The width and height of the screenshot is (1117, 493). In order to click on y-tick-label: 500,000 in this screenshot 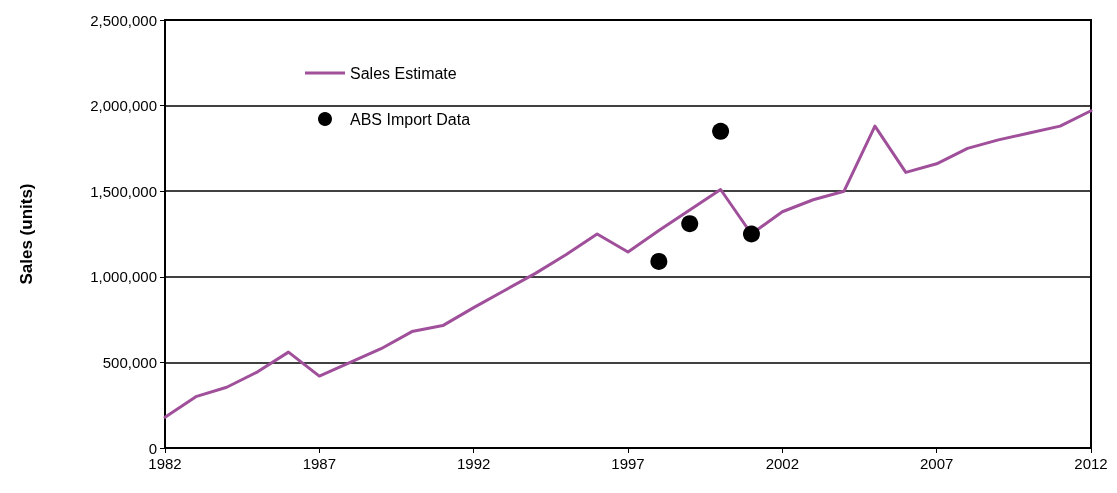, I will do `click(129, 362)`.